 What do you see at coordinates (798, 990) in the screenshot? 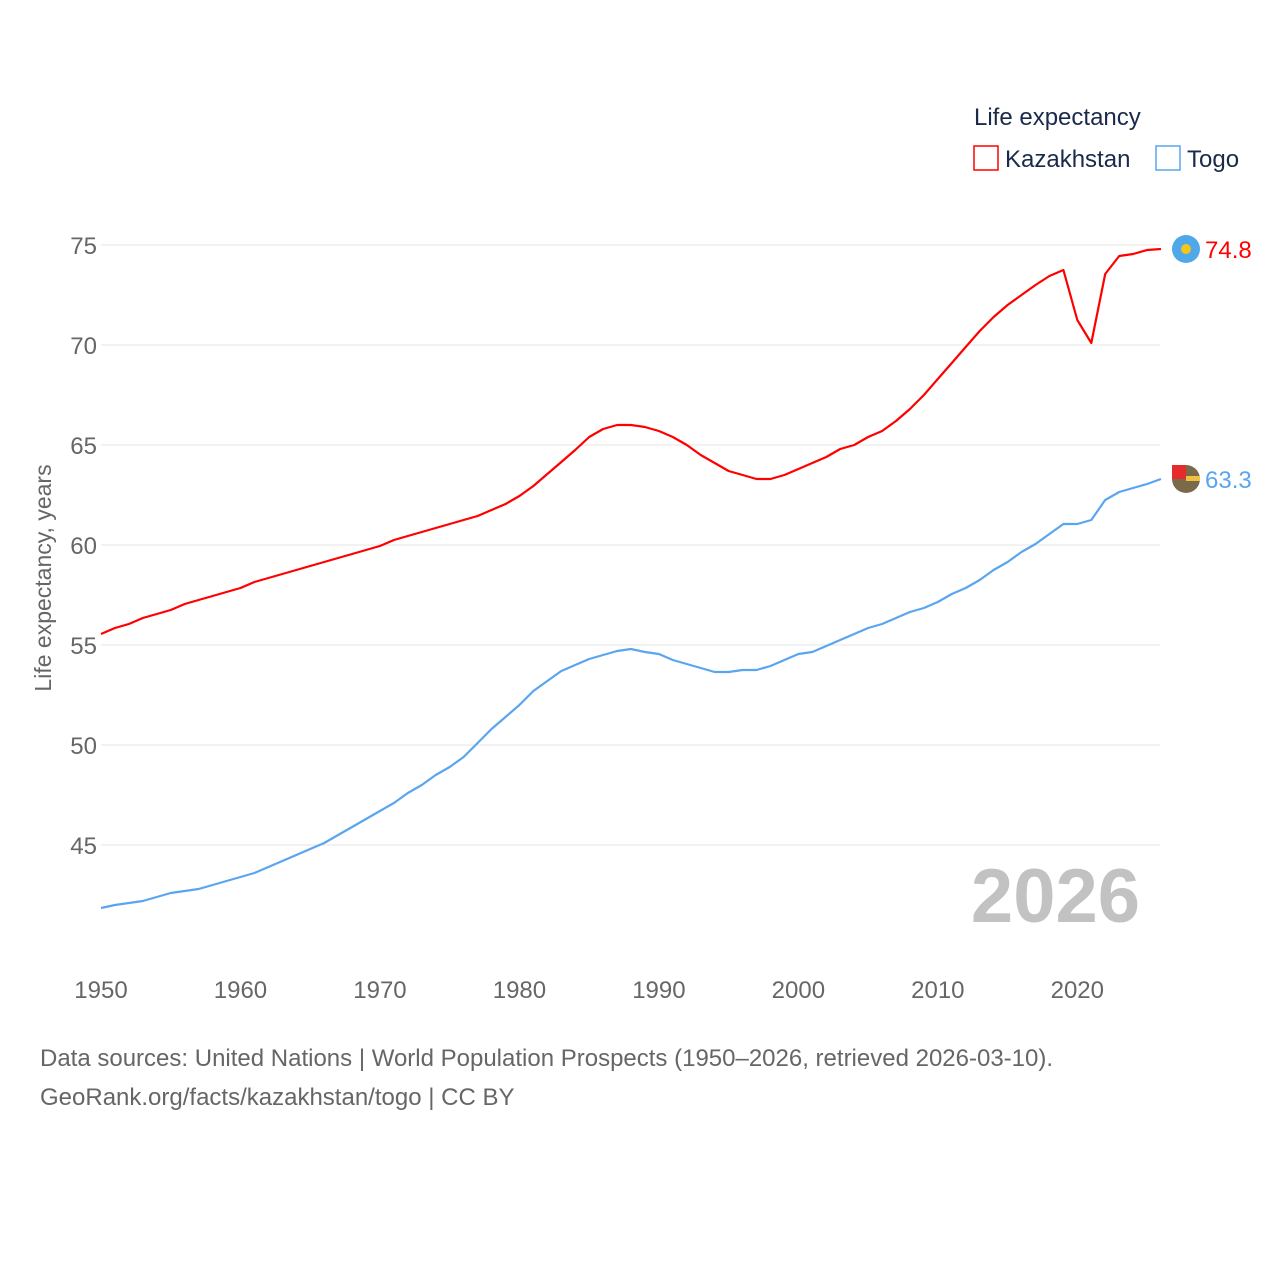
I see `x-tick-label: 2000` at bounding box center [798, 990].